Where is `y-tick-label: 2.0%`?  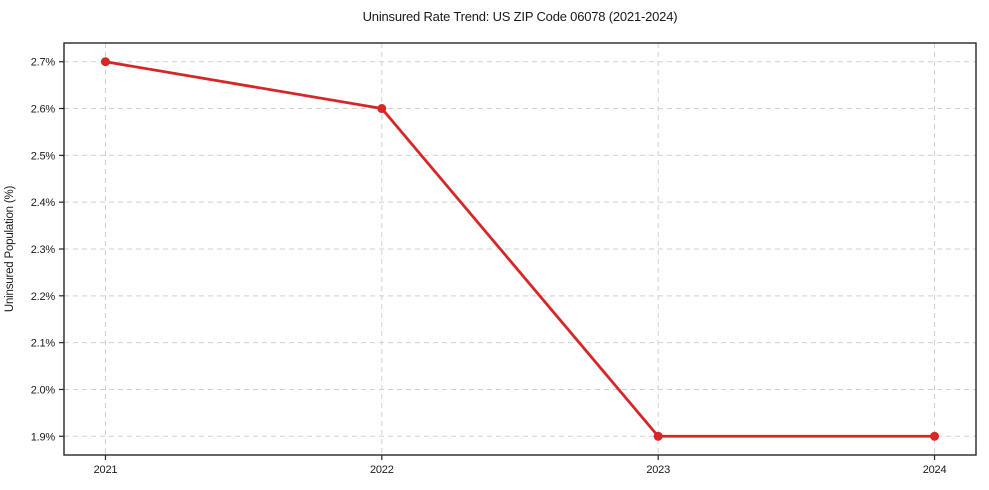
y-tick-label: 2.0% is located at coordinates (43, 390).